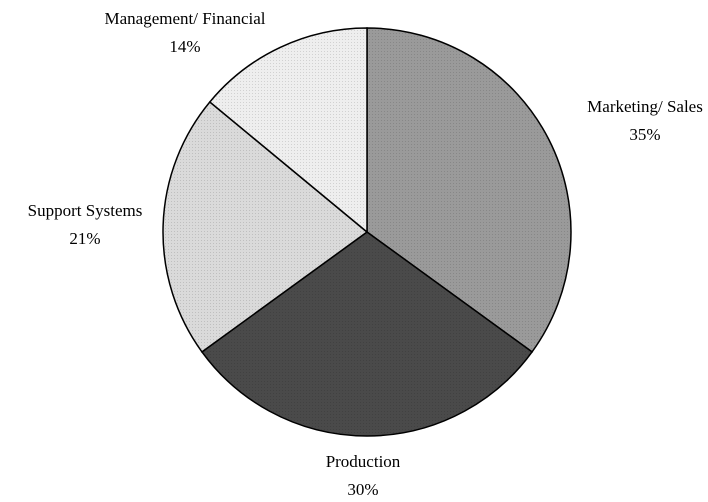 The height and width of the screenshot is (502, 708). Describe the element at coordinates (363, 461) in the screenshot. I see `slice-label: Production` at that location.